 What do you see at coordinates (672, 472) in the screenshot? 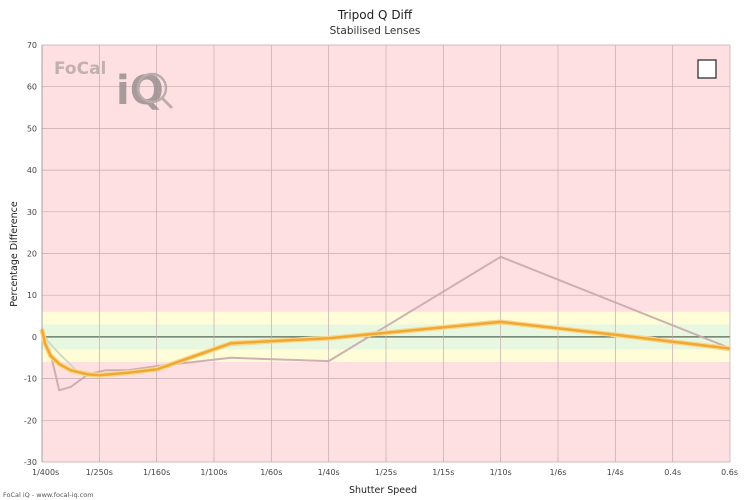
I see `x-tick-label: 0.4s` at bounding box center [672, 472].